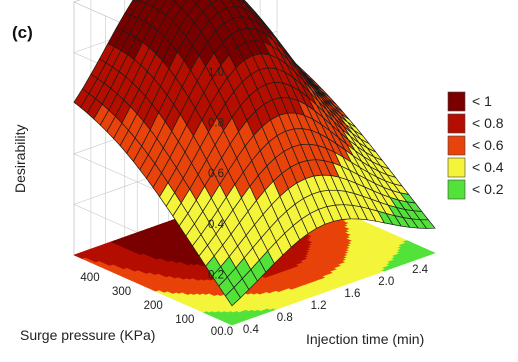  I want to click on origin-tick-label: 00.0, so click(222, 332).